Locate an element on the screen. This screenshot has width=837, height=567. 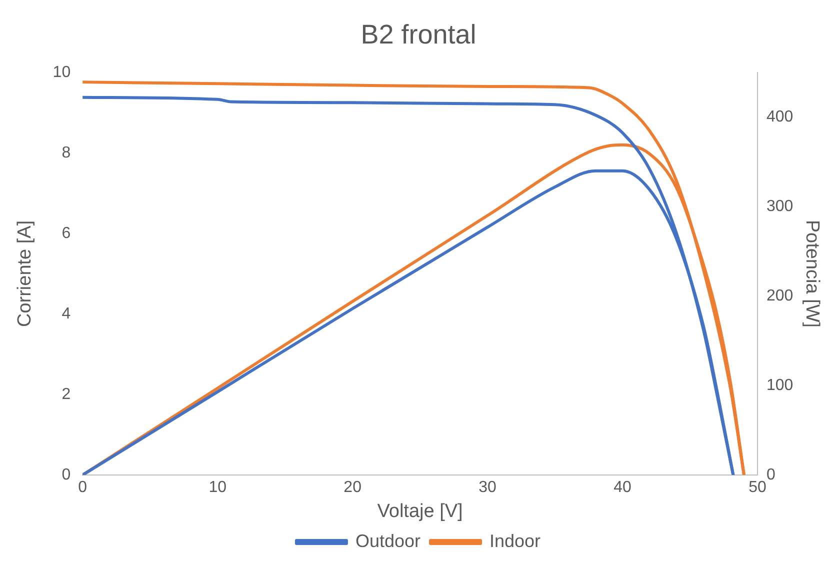
y2-axis-title: Potencia [W] is located at coordinates (811, 274).